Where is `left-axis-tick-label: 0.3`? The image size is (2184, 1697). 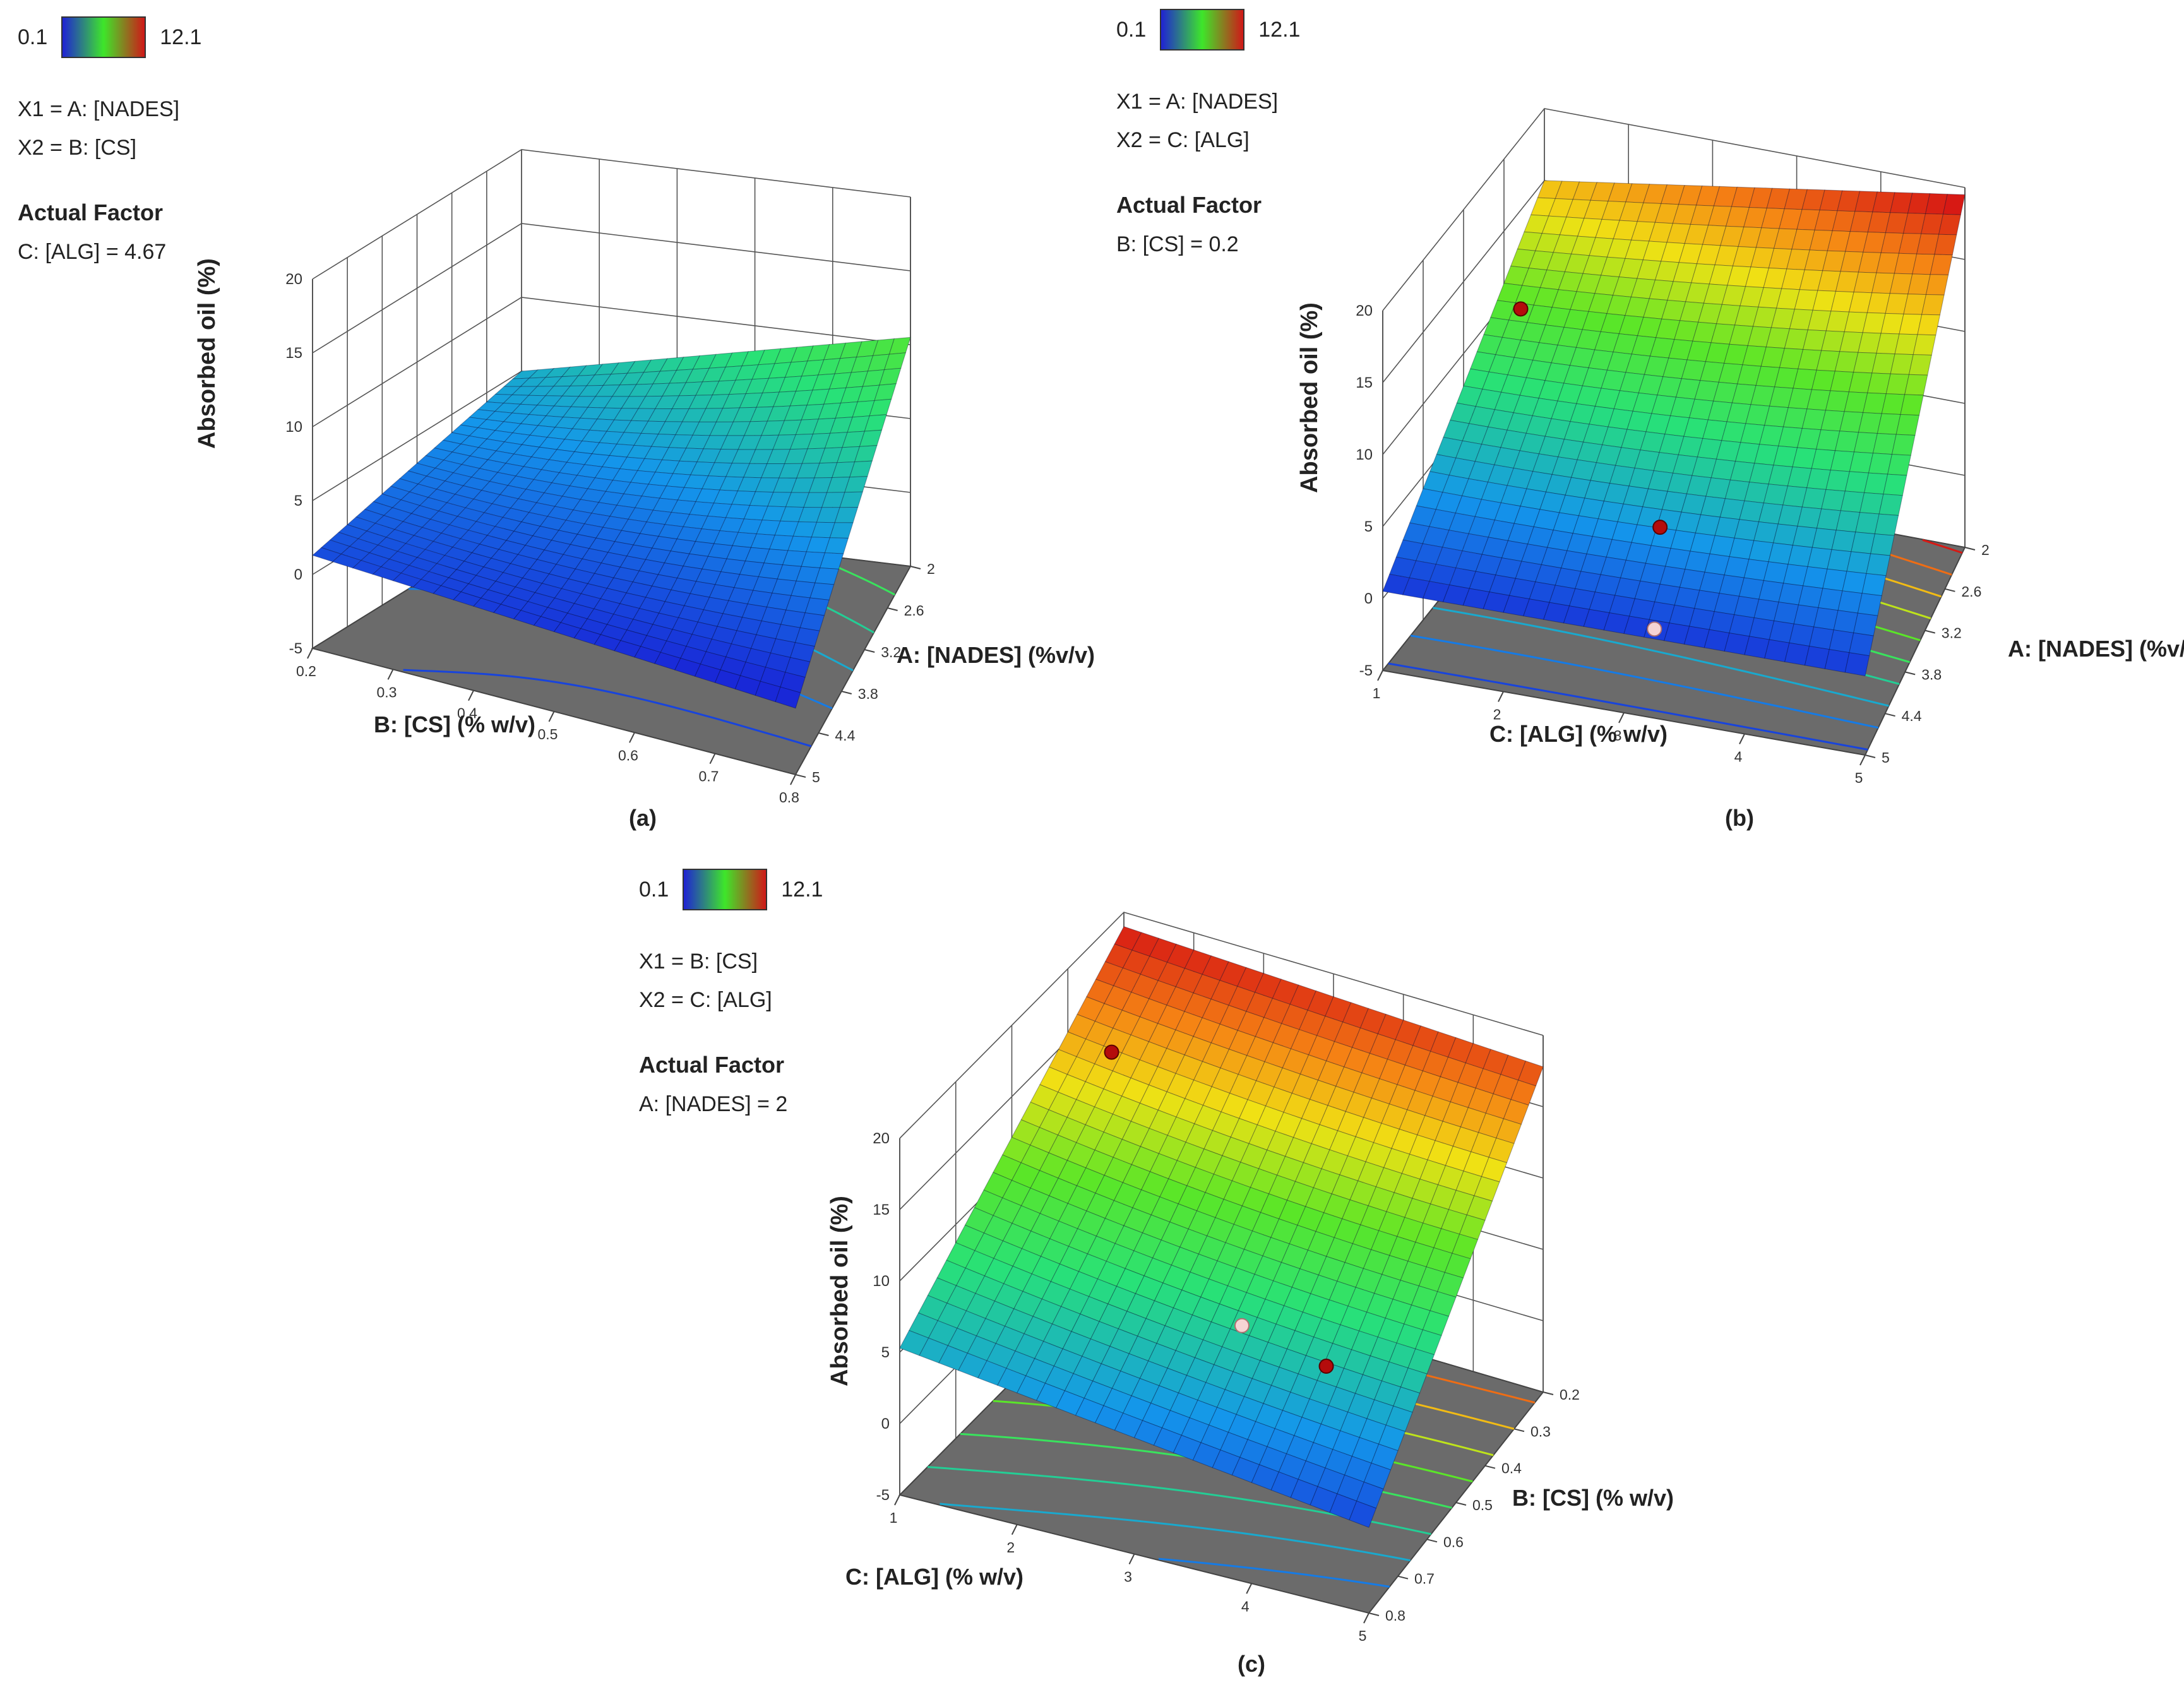
left-axis-tick-label: 0.3 is located at coordinates (387, 692).